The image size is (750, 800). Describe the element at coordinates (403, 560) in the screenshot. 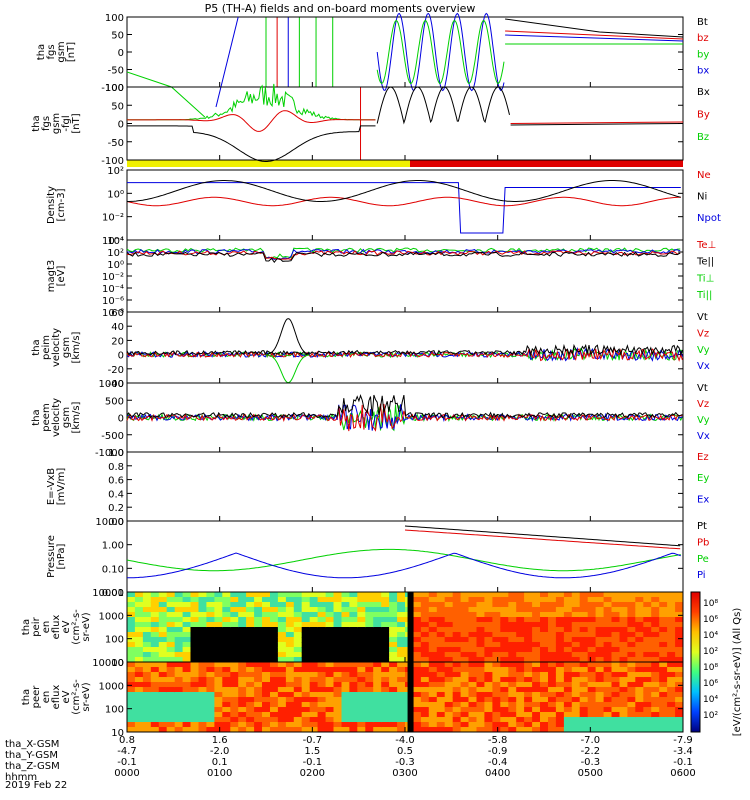

I see `series-pe` at that location.